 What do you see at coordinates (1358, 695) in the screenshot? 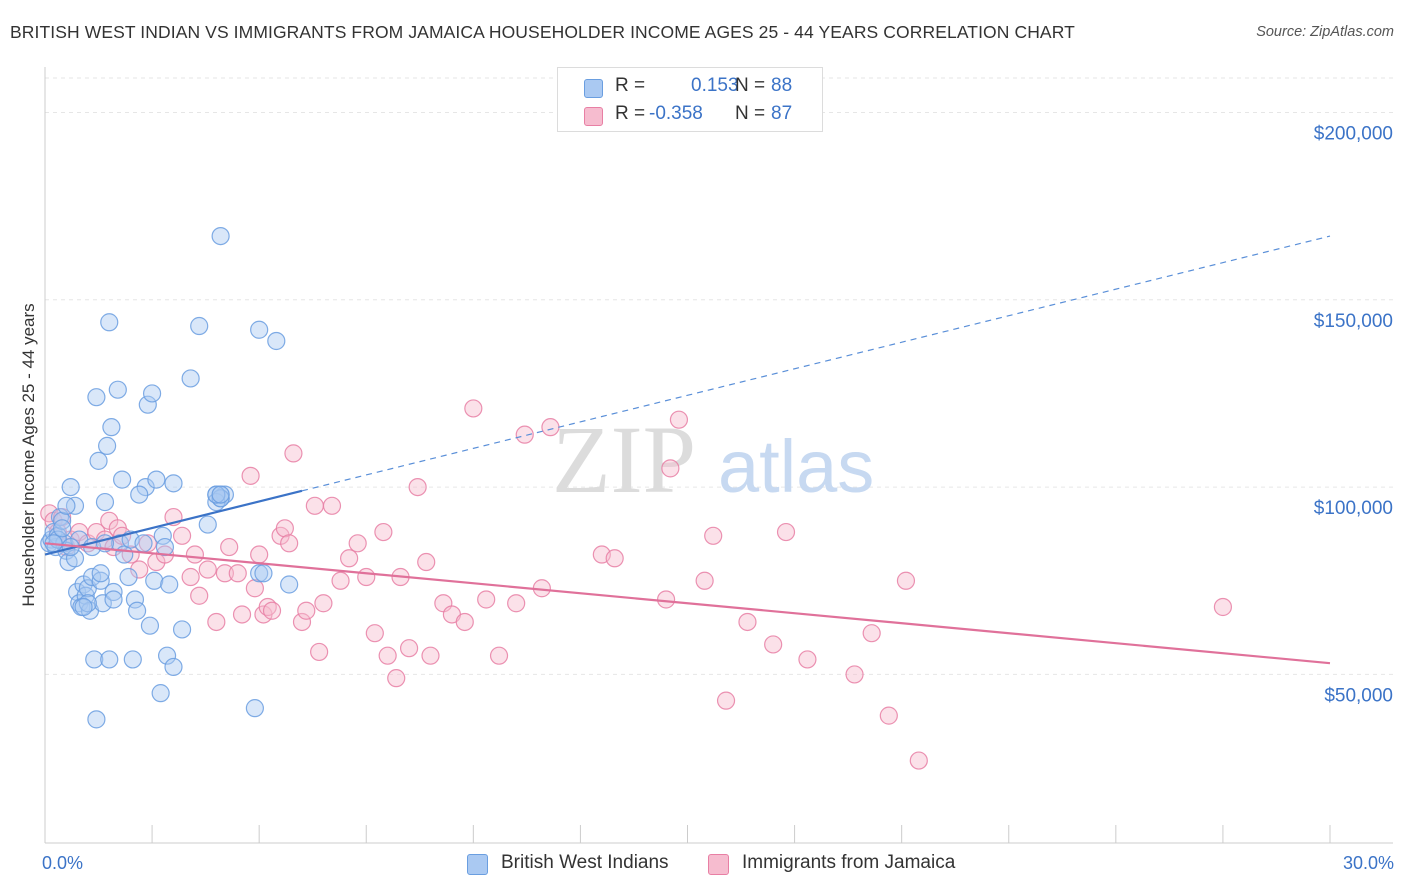
I see `y-tick-label: $50,000` at bounding box center [1358, 695].